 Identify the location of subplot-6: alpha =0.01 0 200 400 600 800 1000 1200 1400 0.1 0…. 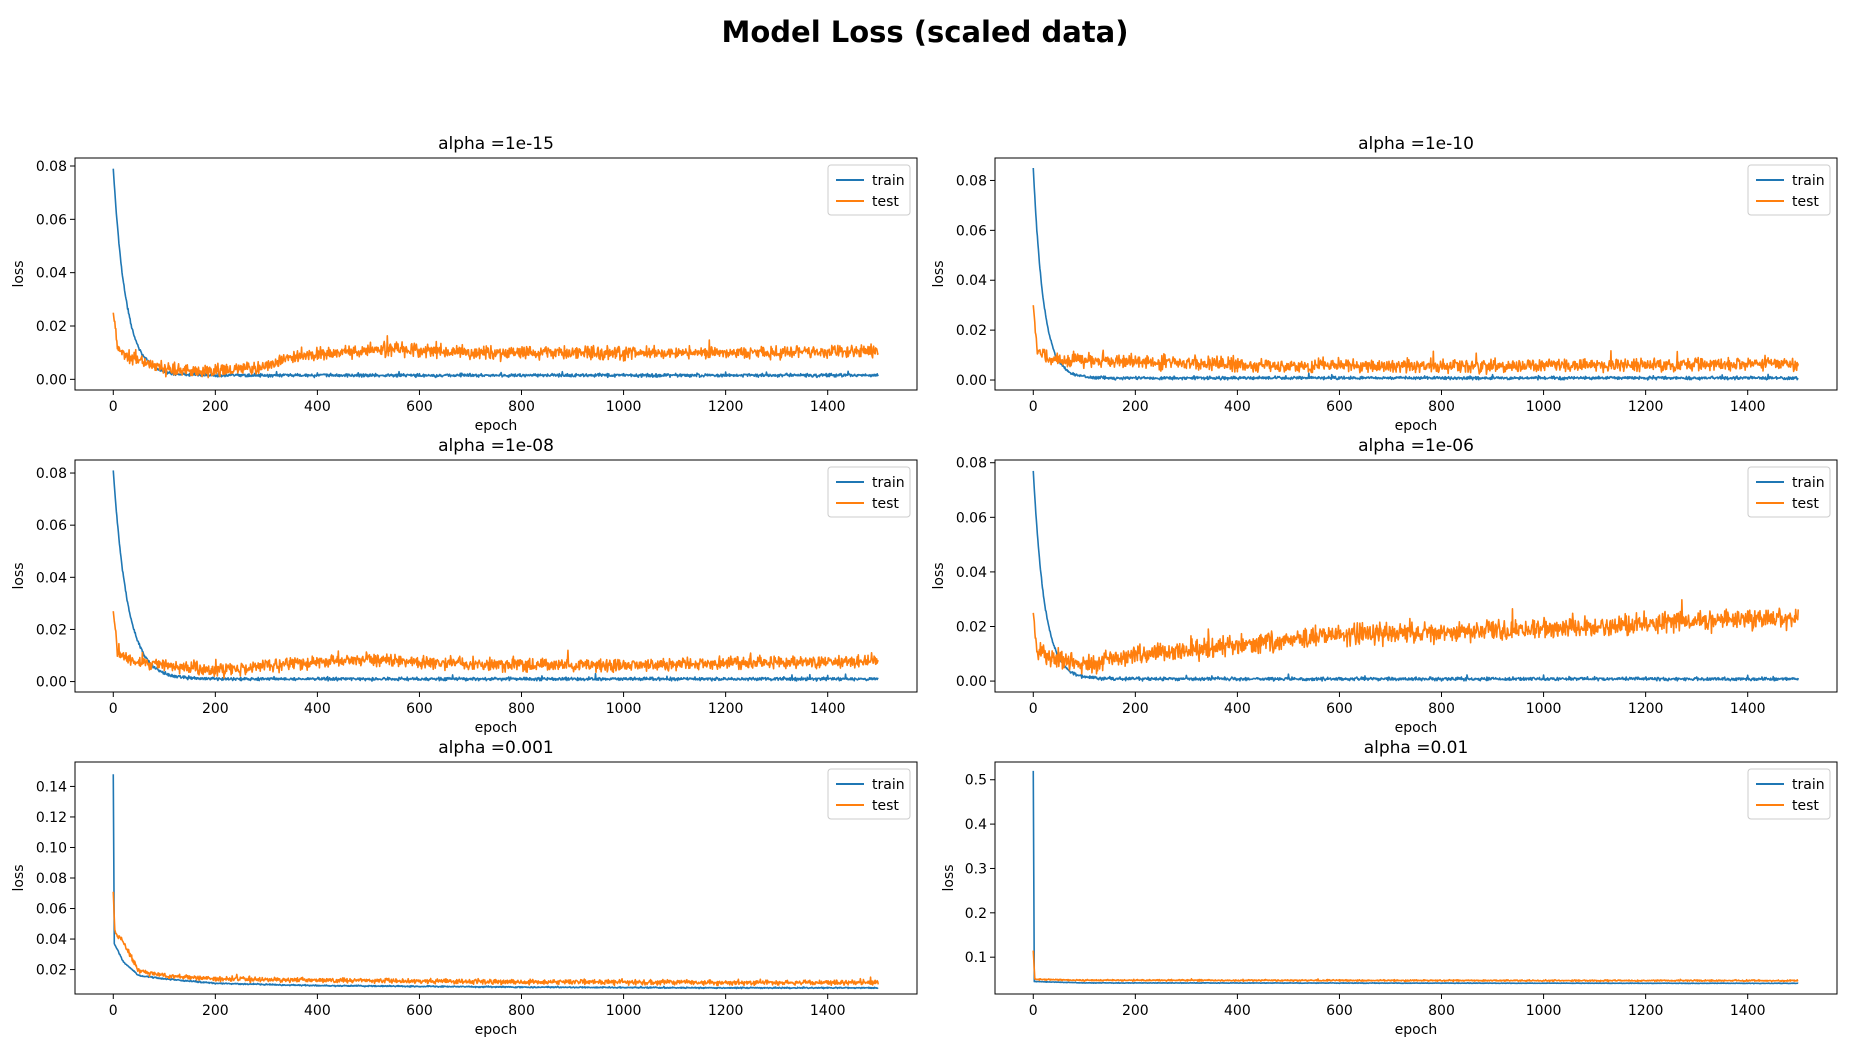
(1389, 888).